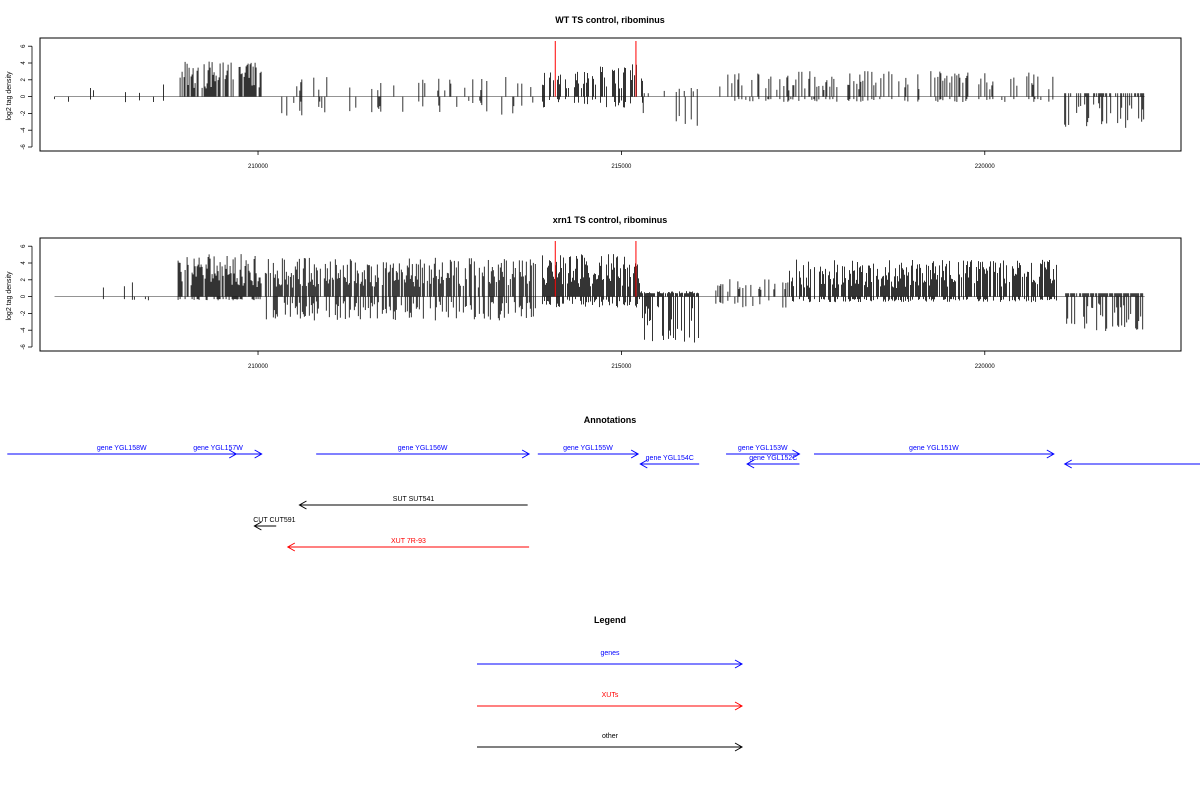 Image resolution: width=1200 pixels, height=800 pixels. What do you see at coordinates (610, 620) in the screenshot?
I see `legend-title: Legend` at bounding box center [610, 620].